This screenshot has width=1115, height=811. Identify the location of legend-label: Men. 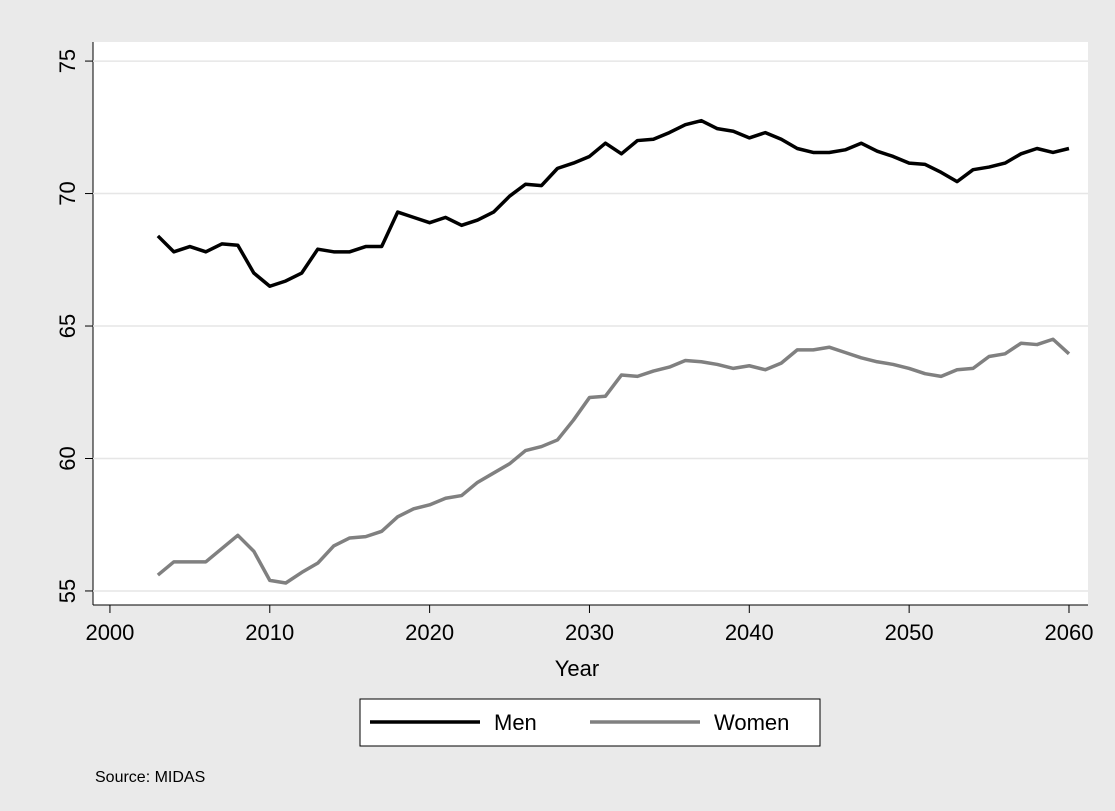
(515, 722).